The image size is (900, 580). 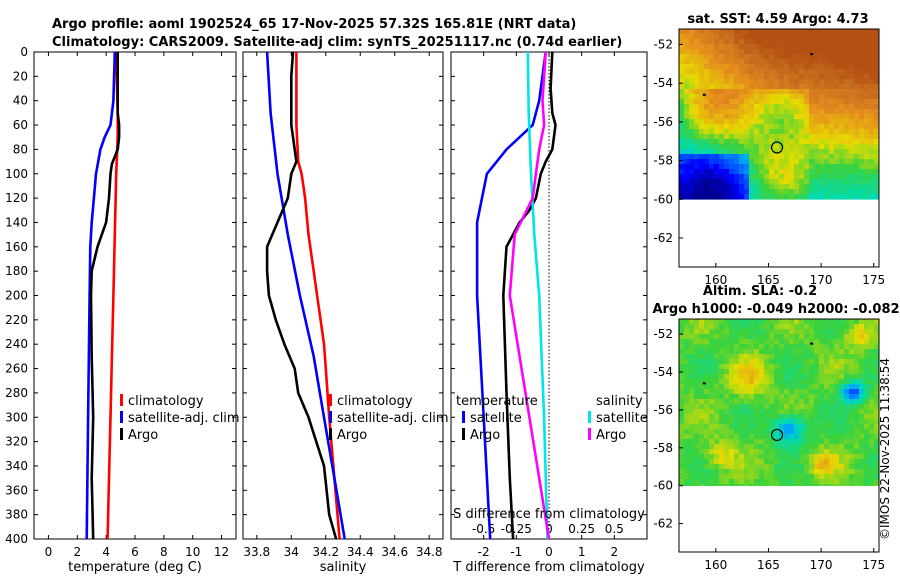 What do you see at coordinates (105, 296) in the screenshot?
I see `series-argo` at bounding box center [105, 296].